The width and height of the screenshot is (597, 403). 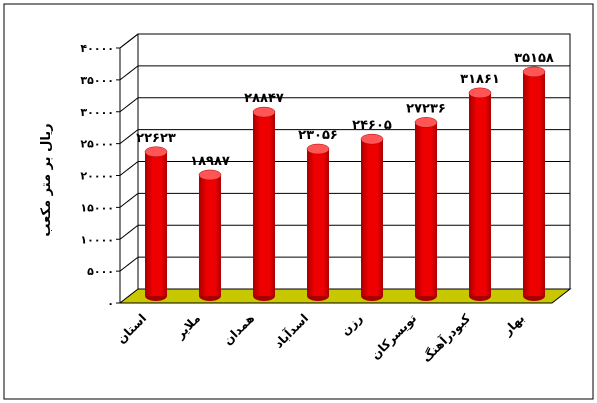 I want to click on y-axis-ticks: ۰ ۵۰۰۰ ۱۰۰۰۰ ۱۵۰۰۰ ۲۰۰۰۰ ۲۵۰۰۰ ۳۰۰۰۰ ۳۵۰۰۰ ۴۰۰۰۰, so click(x=100, y=176).